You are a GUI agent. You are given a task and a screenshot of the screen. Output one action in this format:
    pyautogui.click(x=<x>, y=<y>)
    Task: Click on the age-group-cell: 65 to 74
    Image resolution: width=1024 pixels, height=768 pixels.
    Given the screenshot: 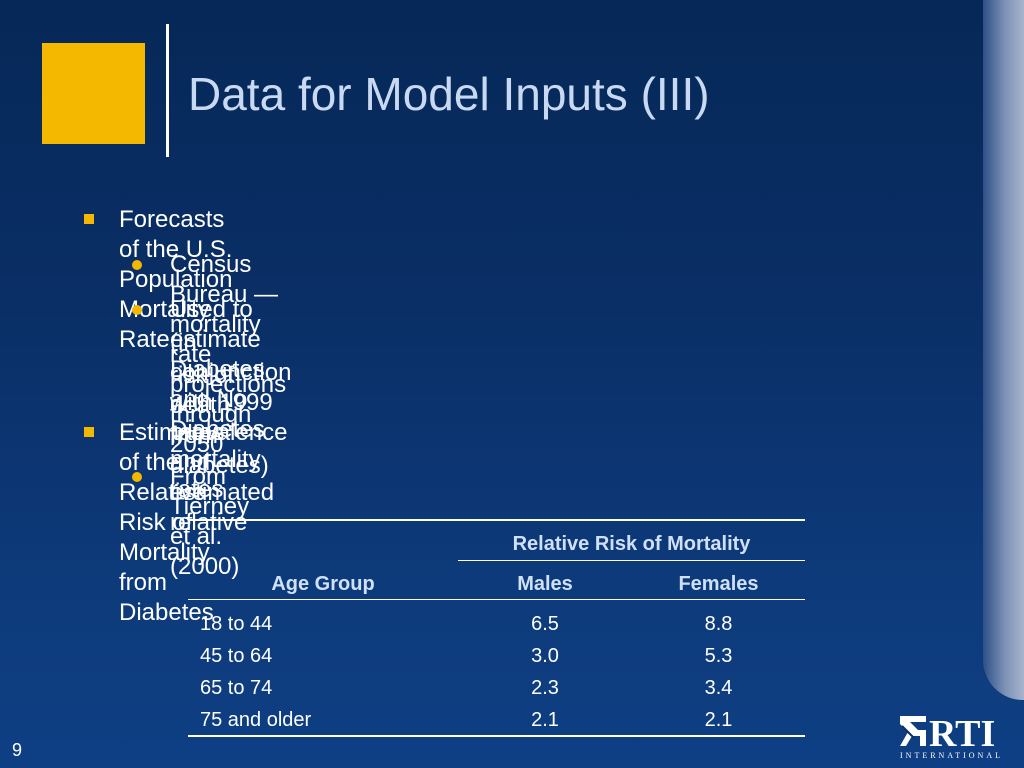 What is the action you would take?
    pyautogui.click(x=236, y=687)
    